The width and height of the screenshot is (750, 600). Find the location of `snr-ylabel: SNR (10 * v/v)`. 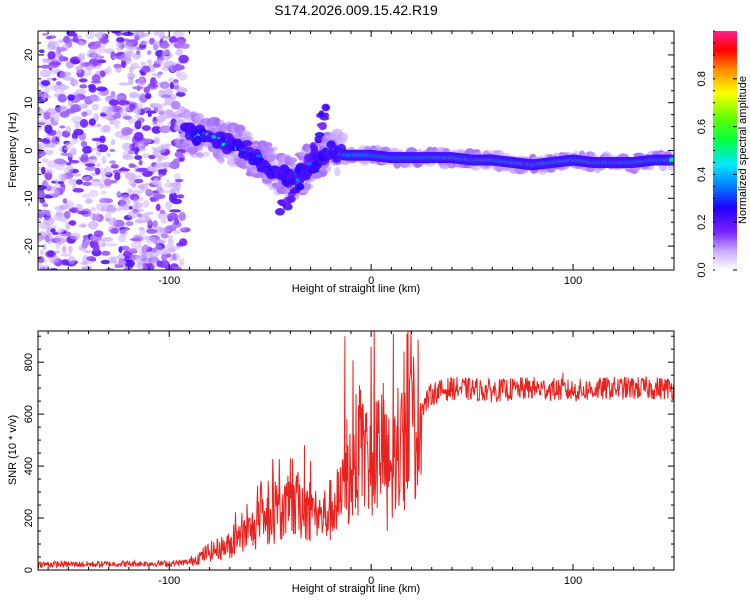

snr-ylabel: SNR (10 * v/v) is located at coordinates (13, 450).